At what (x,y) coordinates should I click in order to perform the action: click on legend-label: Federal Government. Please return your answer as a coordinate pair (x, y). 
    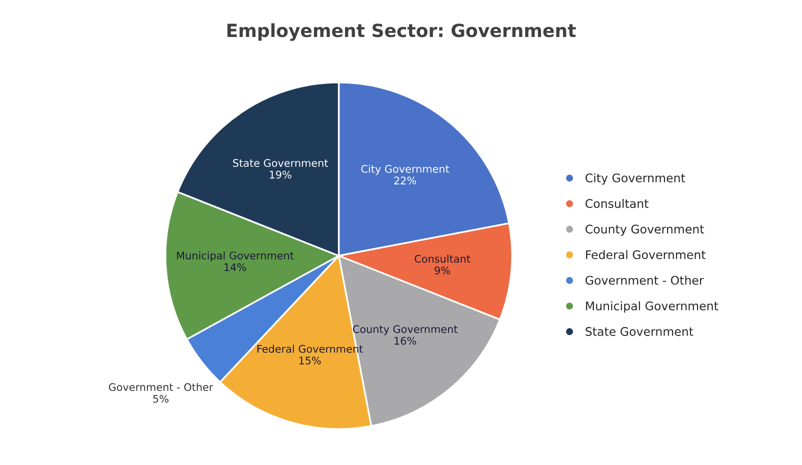
    Looking at the image, I should click on (646, 255).